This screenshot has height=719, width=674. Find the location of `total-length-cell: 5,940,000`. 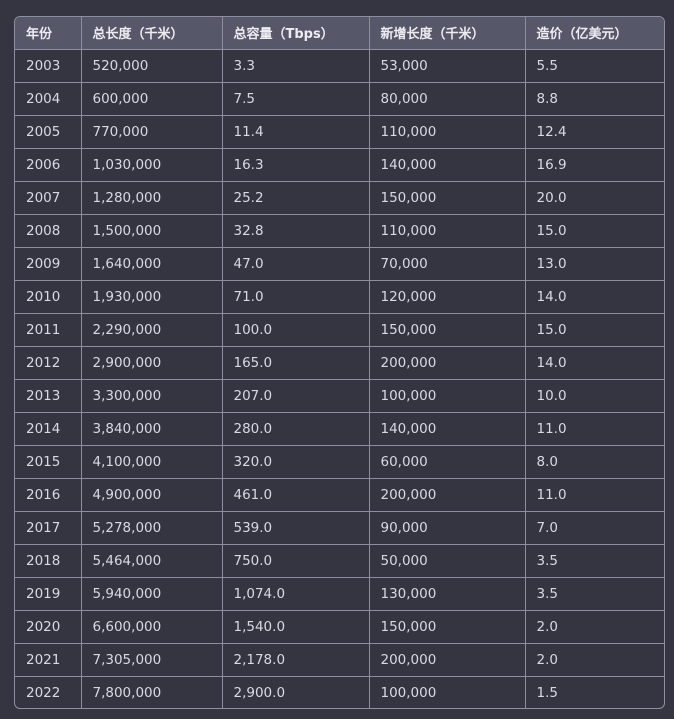

total-length-cell: 5,940,000 is located at coordinates (152, 594).